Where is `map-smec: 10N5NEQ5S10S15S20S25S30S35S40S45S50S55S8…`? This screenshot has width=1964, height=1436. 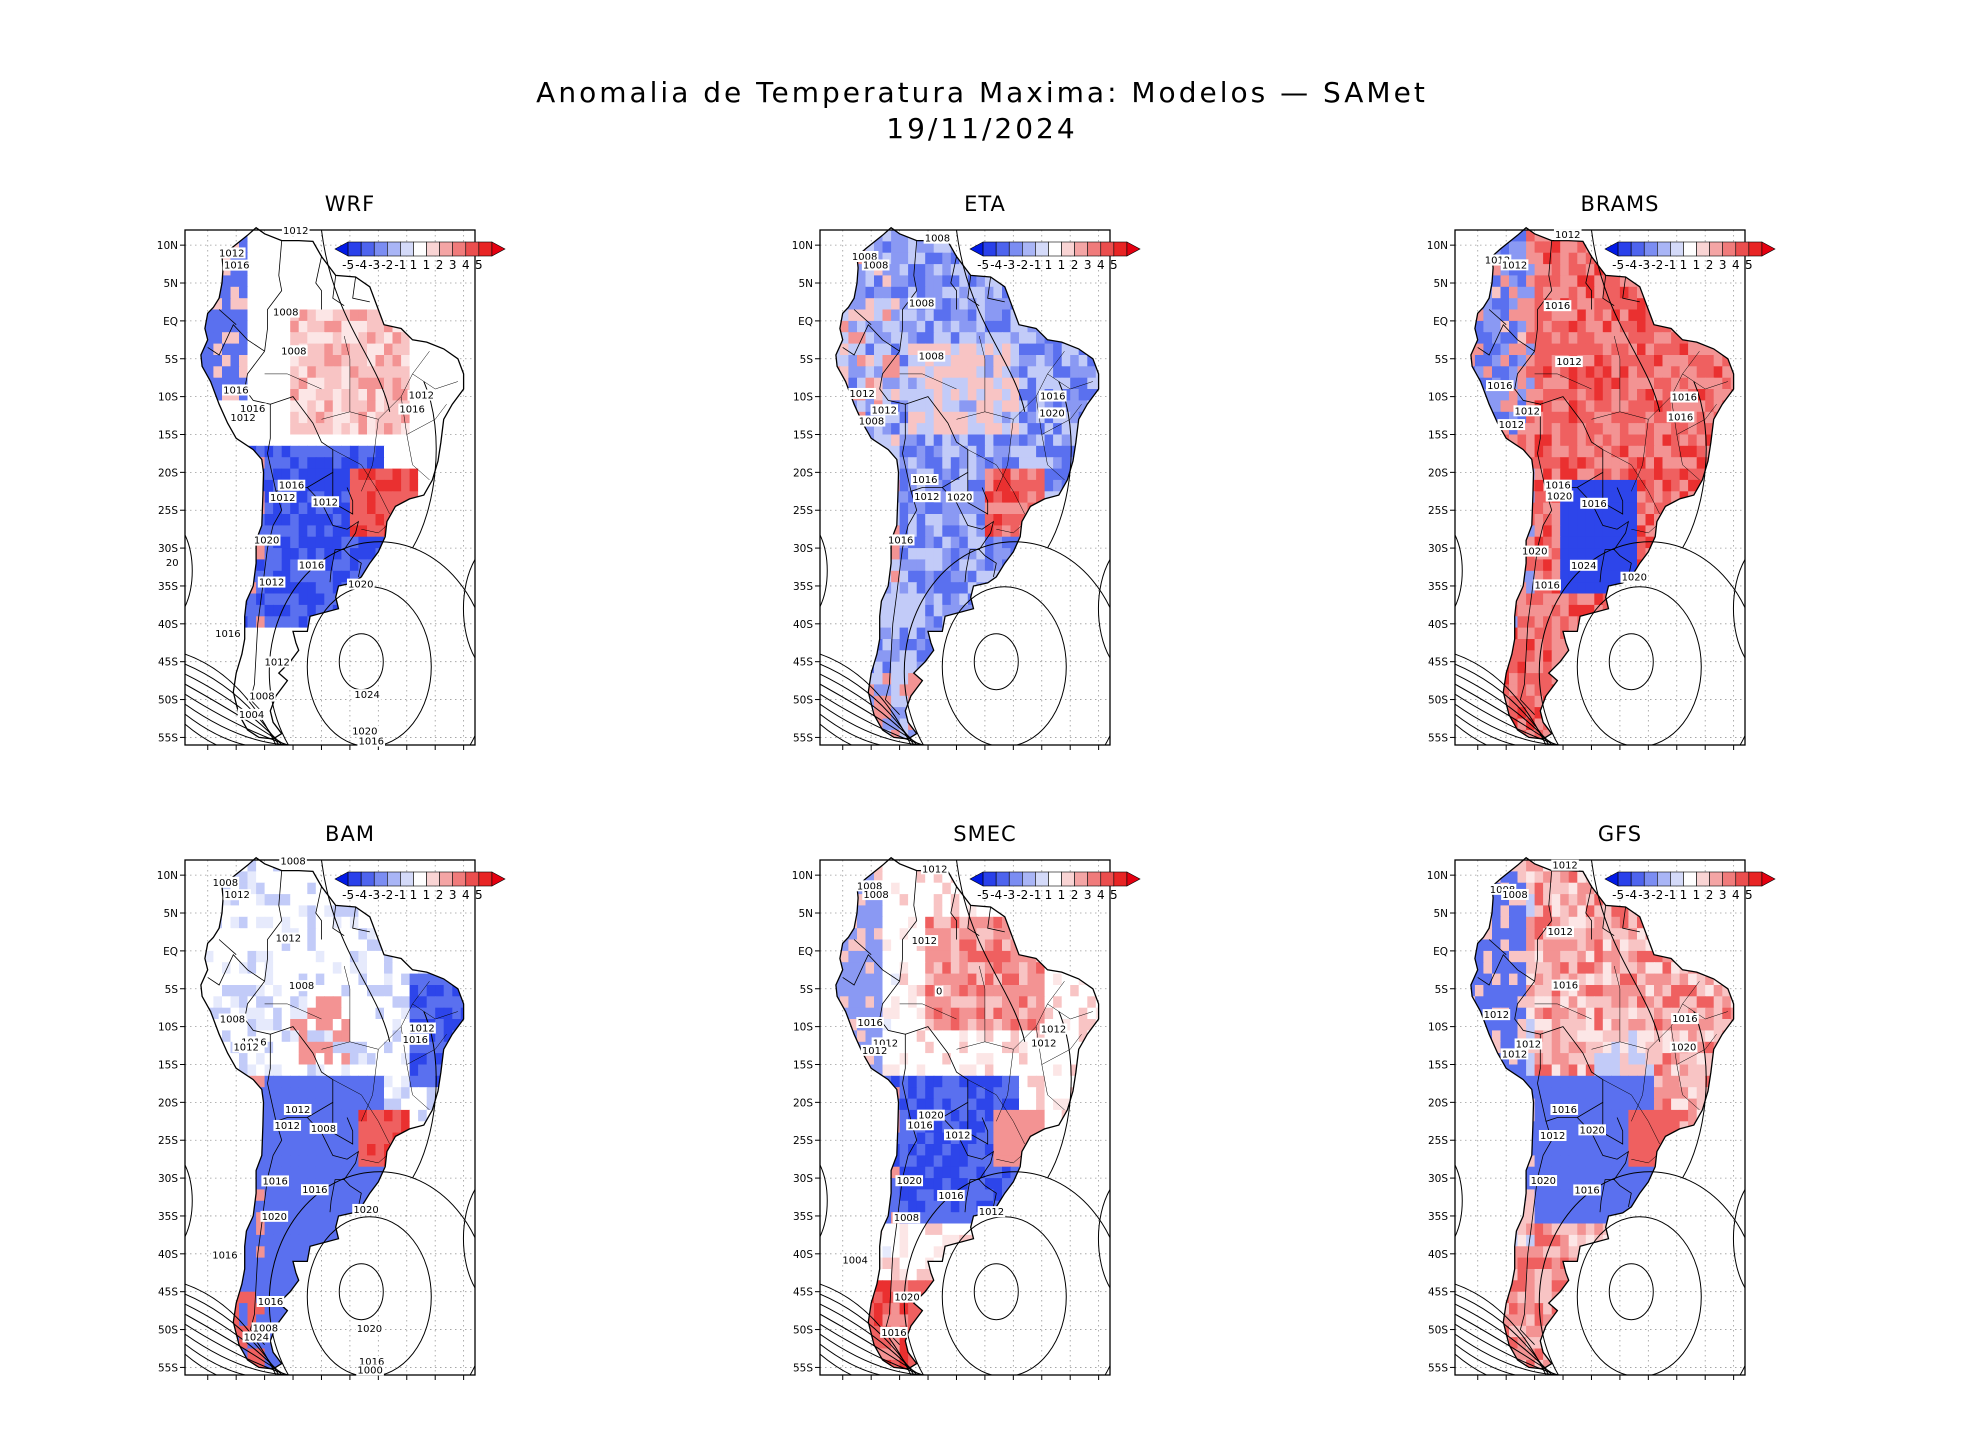 map-smec: 10N5NEQ5S10S15S20S25S30S35S40S45S50S55S8… is located at coordinates (966, 1118).